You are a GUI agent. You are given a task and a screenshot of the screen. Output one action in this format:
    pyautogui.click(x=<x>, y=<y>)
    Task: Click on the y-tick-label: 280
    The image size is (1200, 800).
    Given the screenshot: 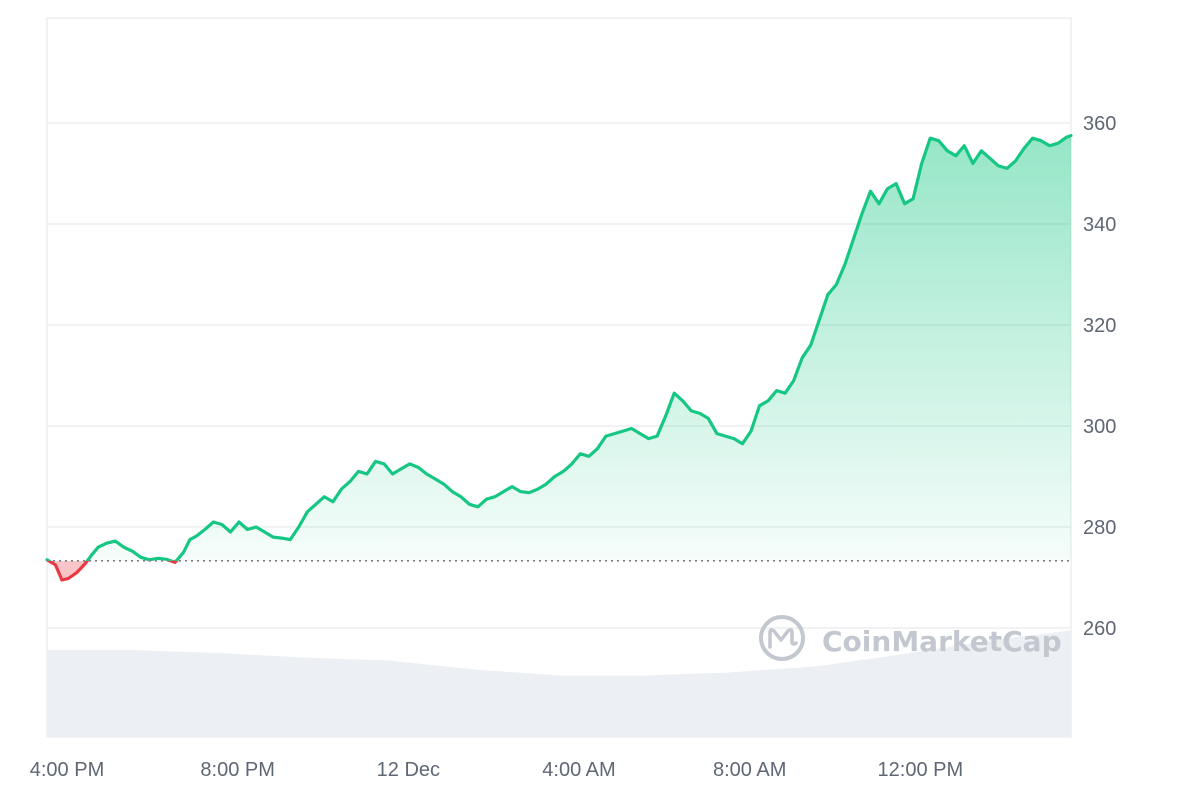 What is the action you would take?
    pyautogui.click(x=1099, y=528)
    